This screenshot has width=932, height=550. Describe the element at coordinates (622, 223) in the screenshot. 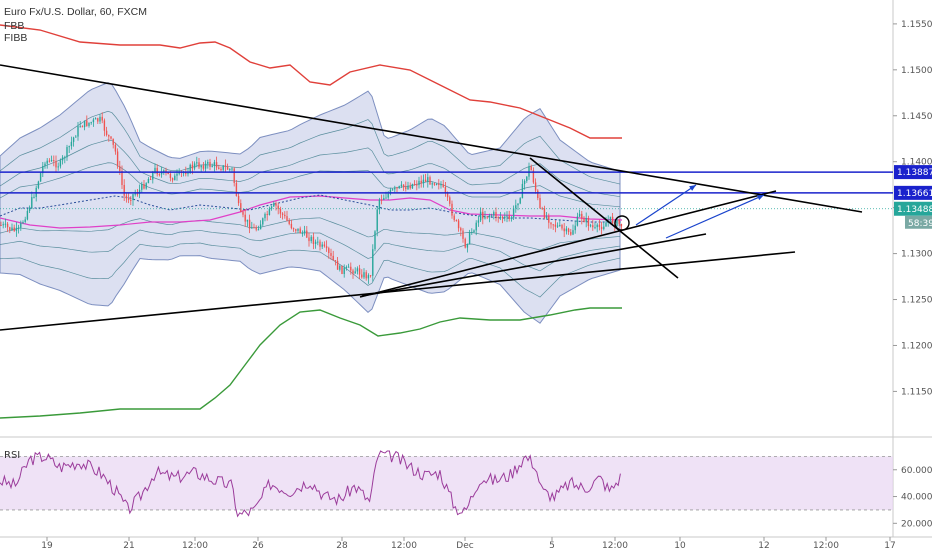

I see `focus-circle` at that location.